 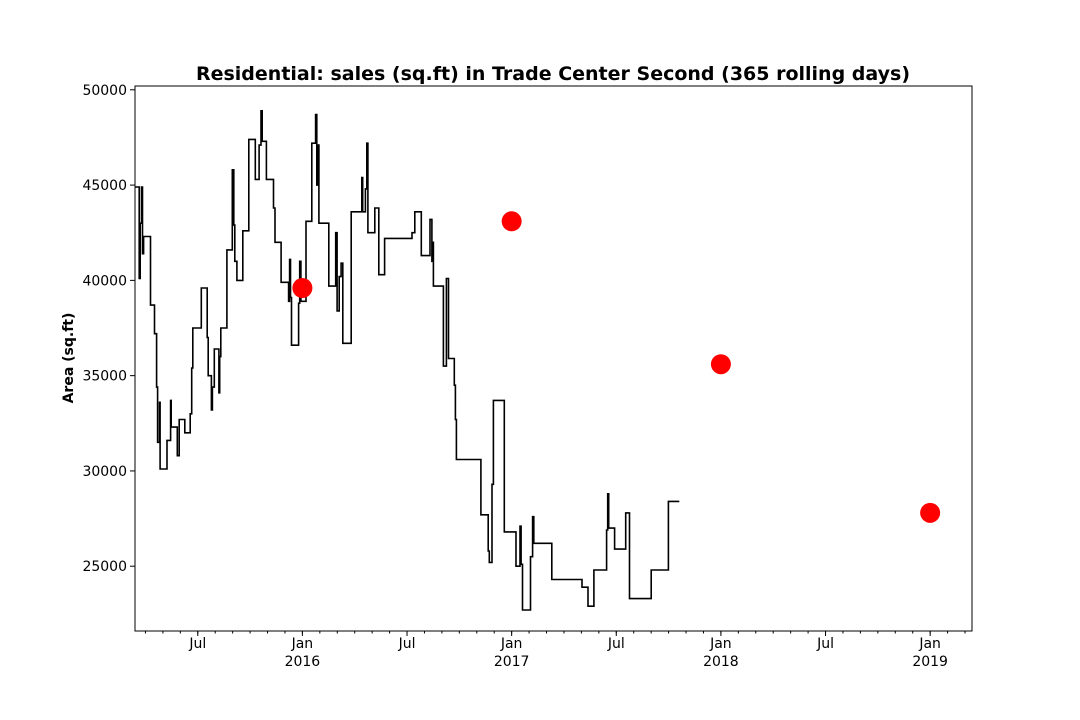 What do you see at coordinates (104, 91) in the screenshot?
I see `y-tick-label: 50000` at bounding box center [104, 91].